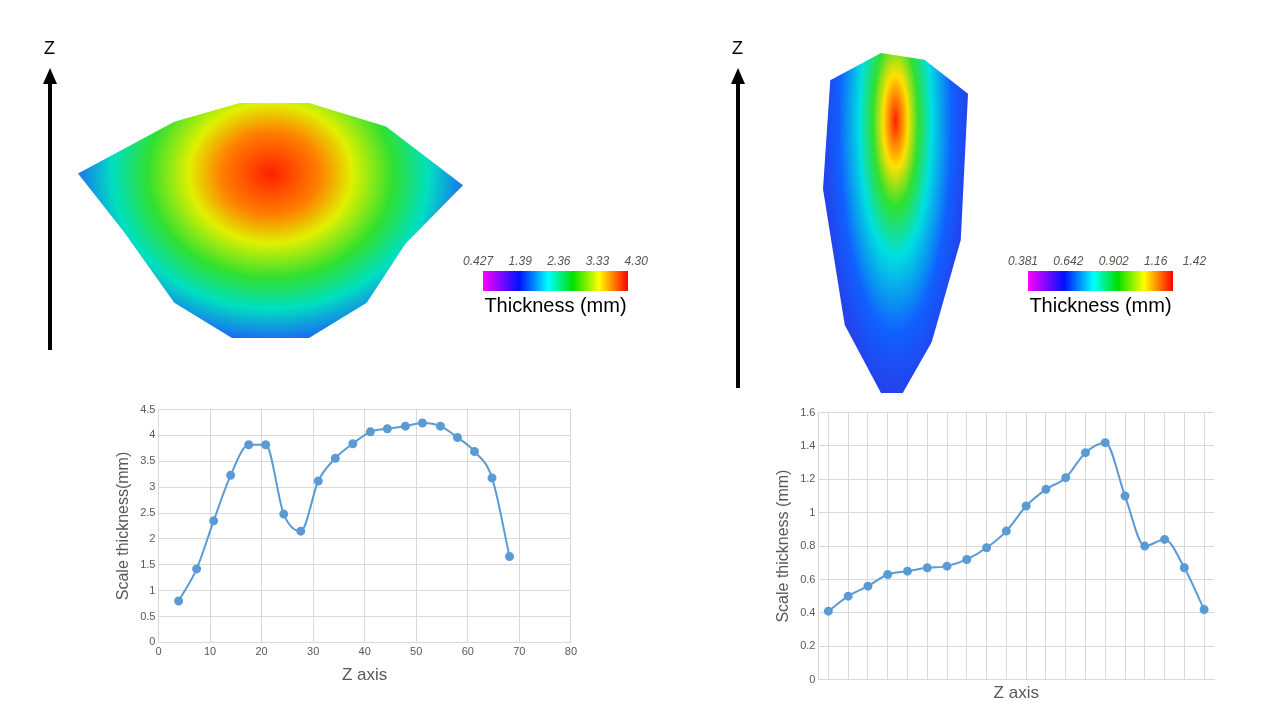 The width and height of the screenshot is (1280, 720). I want to click on x-tick-label: 20, so click(261, 651).